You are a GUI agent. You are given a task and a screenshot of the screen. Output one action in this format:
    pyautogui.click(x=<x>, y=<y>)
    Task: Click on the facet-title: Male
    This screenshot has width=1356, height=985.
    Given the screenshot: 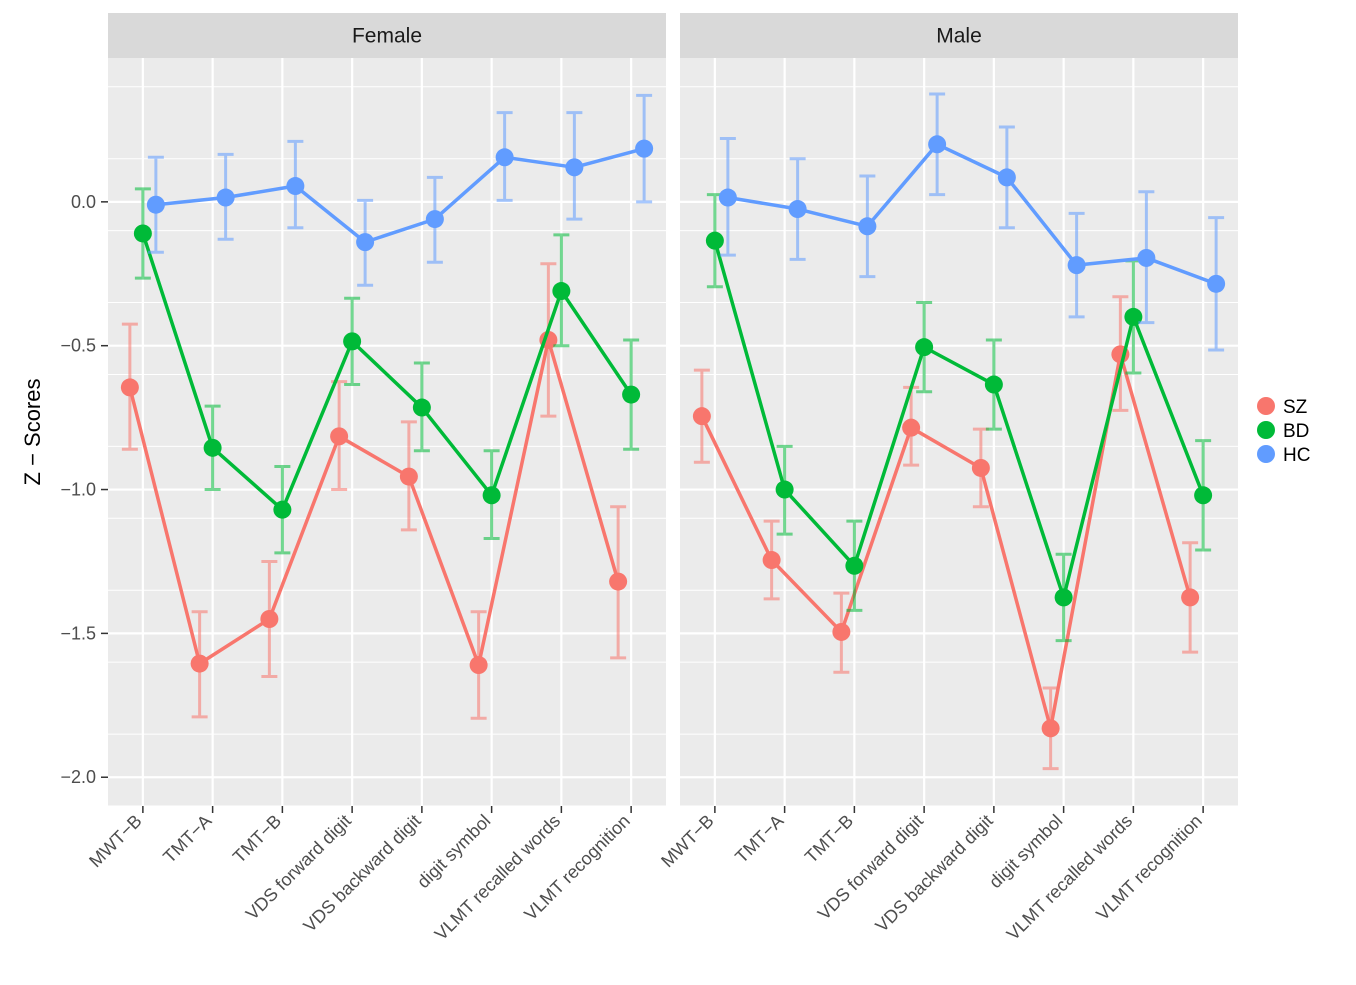 What is the action you would take?
    pyautogui.click(x=959, y=36)
    